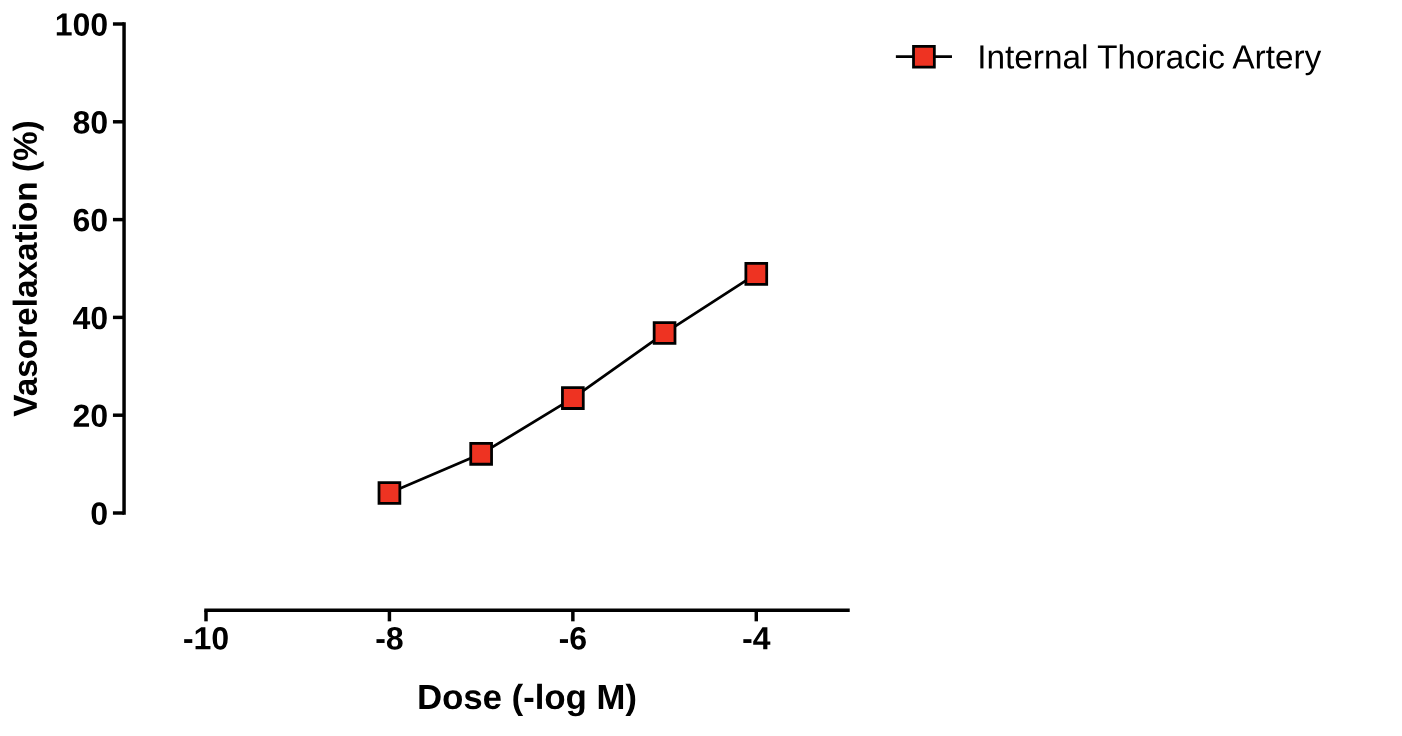 This screenshot has height=736, width=1402. Describe the element at coordinates (99, 513) in the screenshot. I see `y-tick-label: 0` at that location.